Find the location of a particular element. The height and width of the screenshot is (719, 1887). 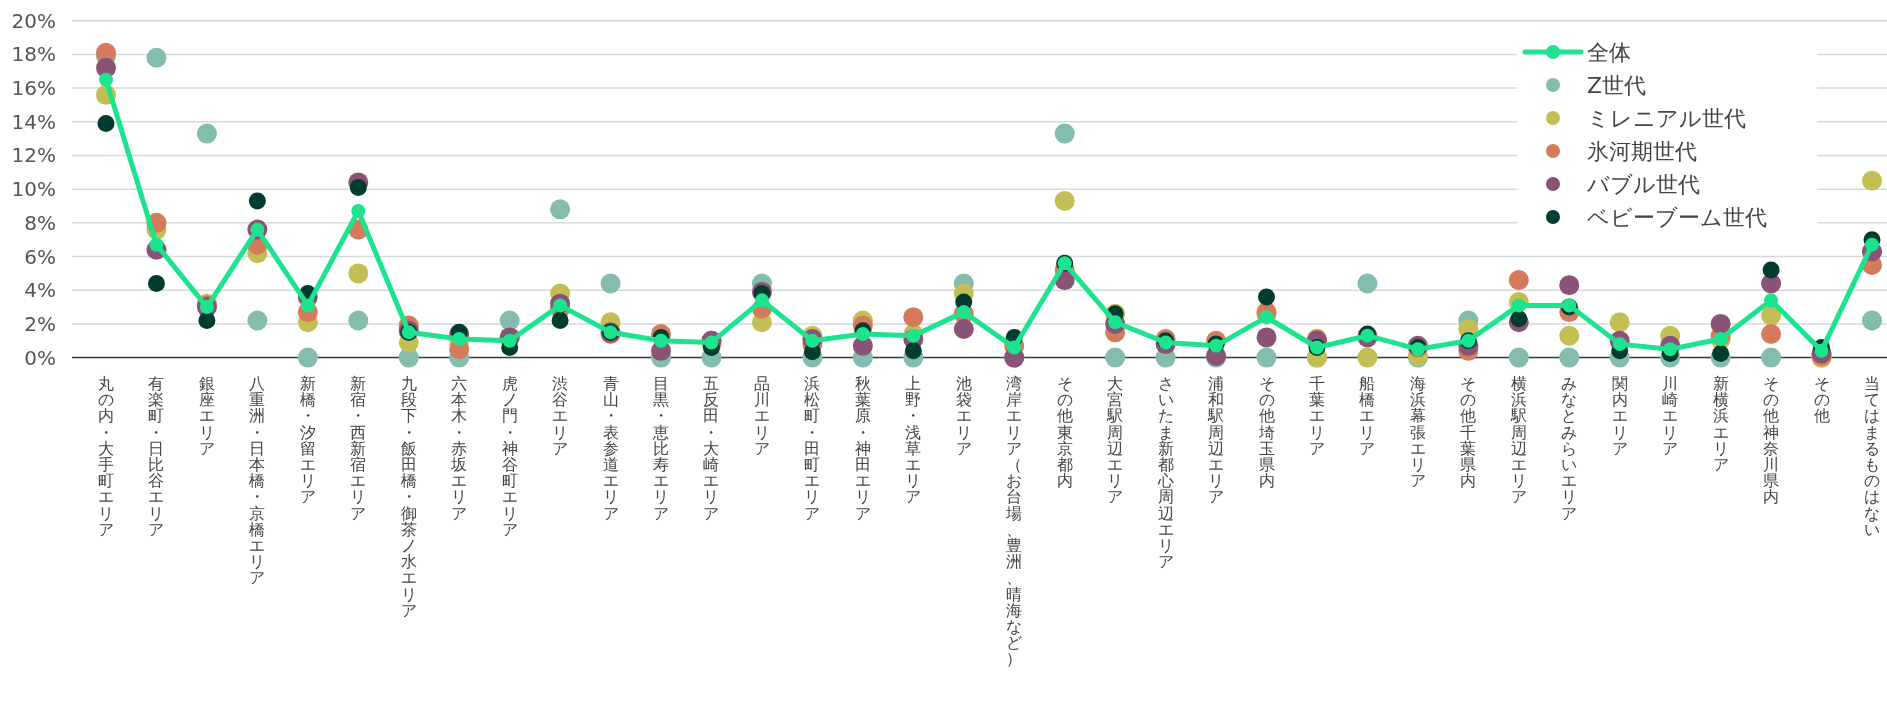

x-tick-label: 関内エリア is located at coordinates (1619, 416).